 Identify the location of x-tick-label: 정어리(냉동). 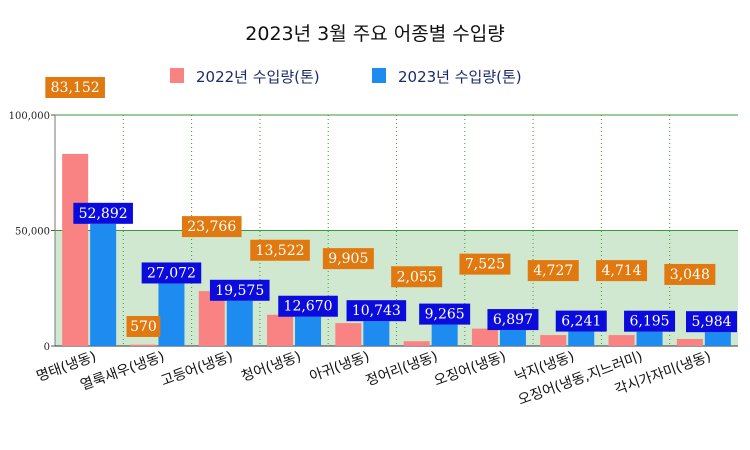
(402, 369).